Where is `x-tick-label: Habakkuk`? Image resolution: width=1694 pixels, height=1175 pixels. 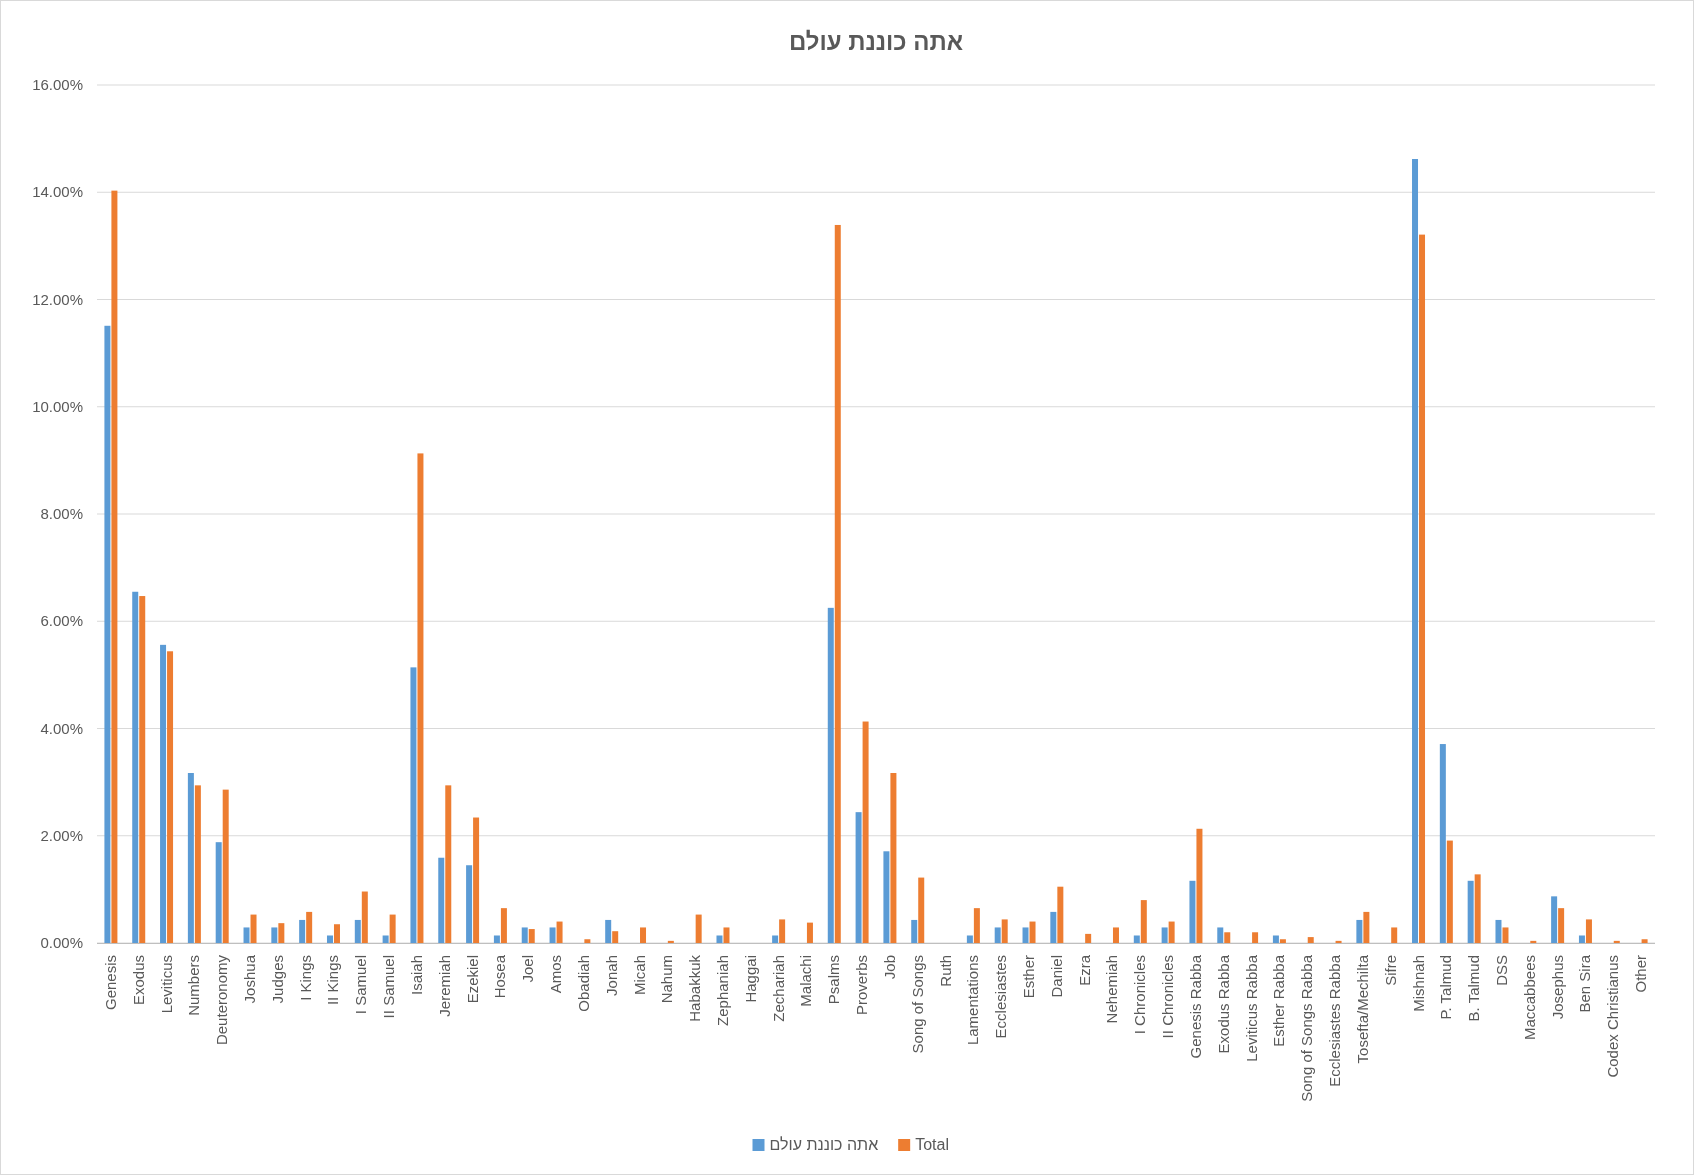 x-tick-label: Habakkuk is located at coordinates (695, 988).